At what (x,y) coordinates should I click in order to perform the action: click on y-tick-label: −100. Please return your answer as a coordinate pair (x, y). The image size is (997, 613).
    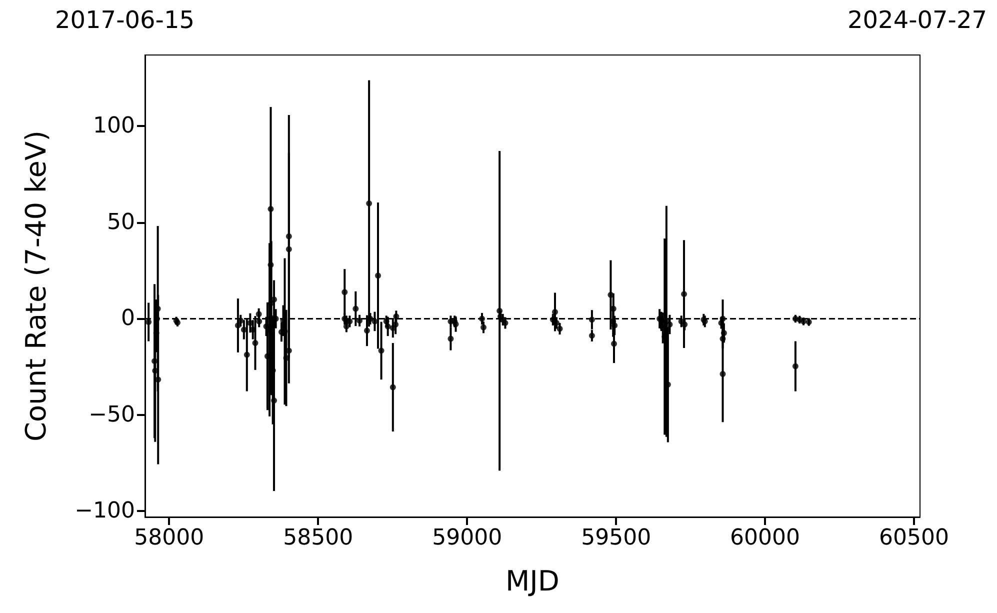
    Looking at the image, I should click on (104, 511).